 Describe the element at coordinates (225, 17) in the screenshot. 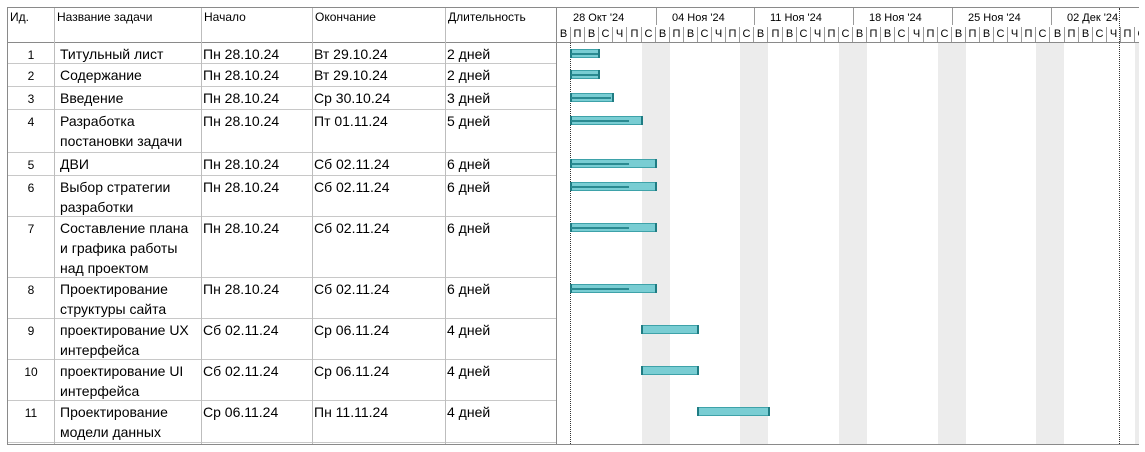

I see `column-header-start: Начало` at that location.